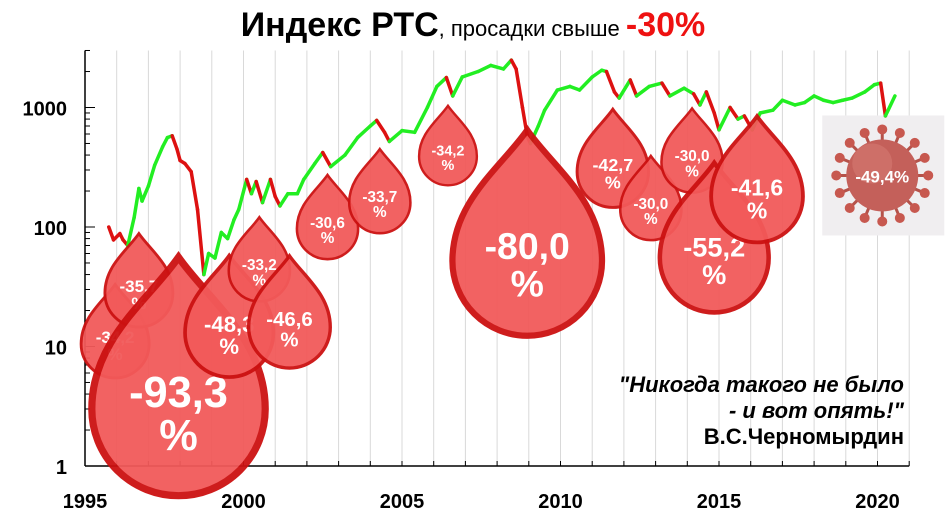 This screenshot has height=516, width=946. I want to click on x-tick-label: 2020, so click(877, 502).